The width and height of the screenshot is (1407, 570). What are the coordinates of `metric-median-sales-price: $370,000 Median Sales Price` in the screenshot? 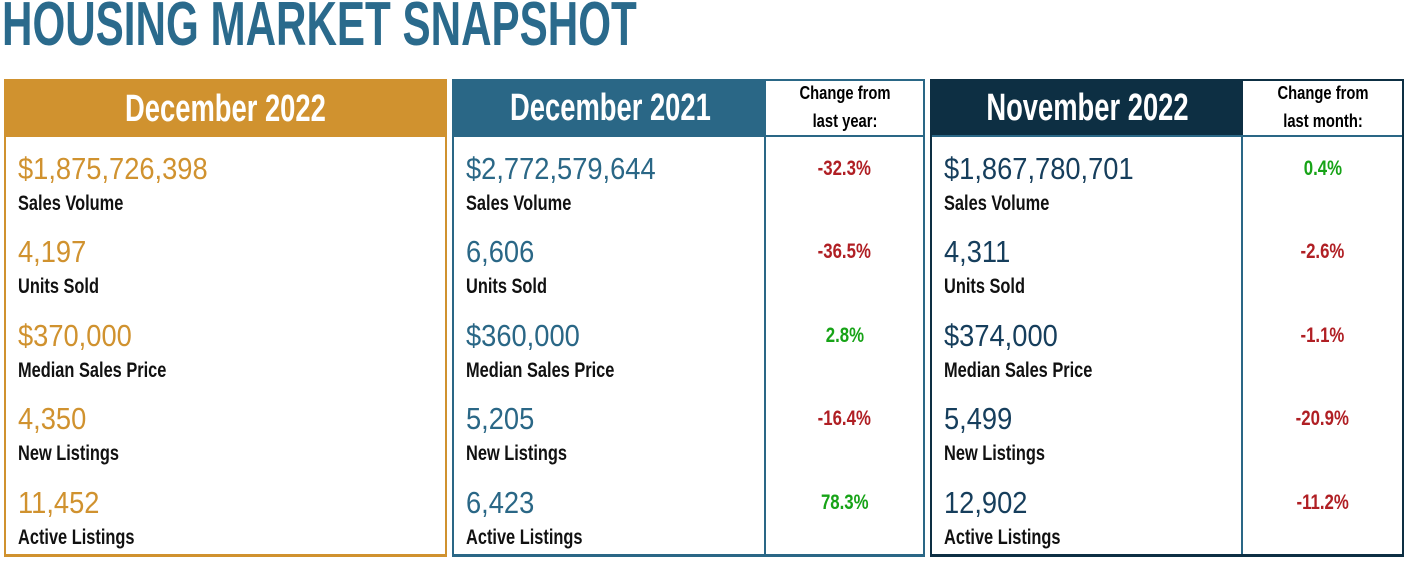 It's located at (225, 345).